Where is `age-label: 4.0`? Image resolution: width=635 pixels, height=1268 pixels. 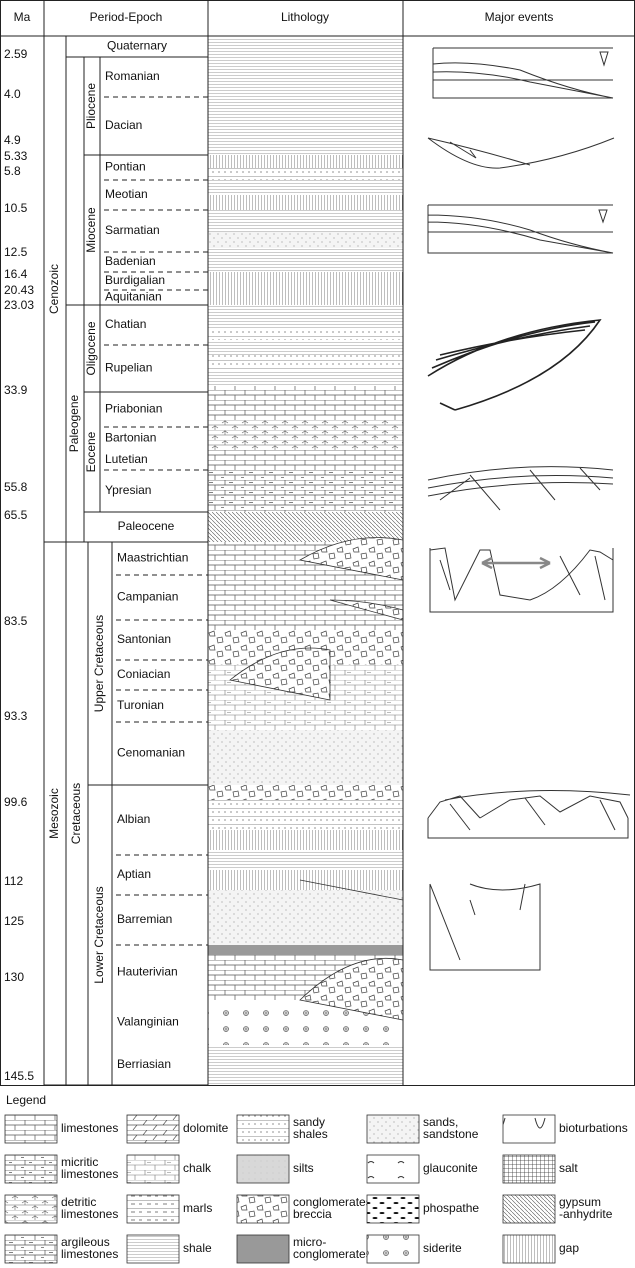 age-label: 4.0 is located at coordinates (12, 94).